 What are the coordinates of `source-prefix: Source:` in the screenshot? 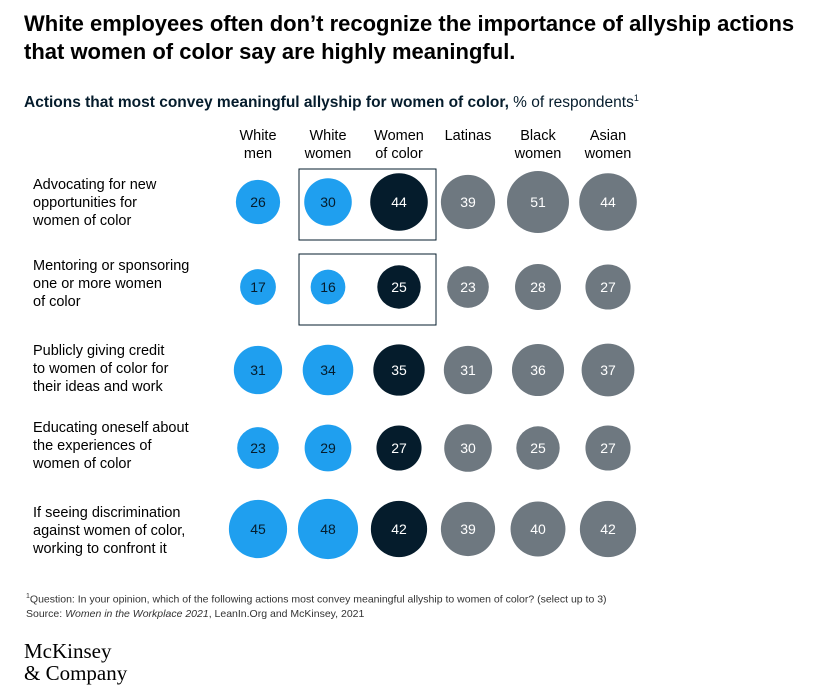 It's located at (46, 613).